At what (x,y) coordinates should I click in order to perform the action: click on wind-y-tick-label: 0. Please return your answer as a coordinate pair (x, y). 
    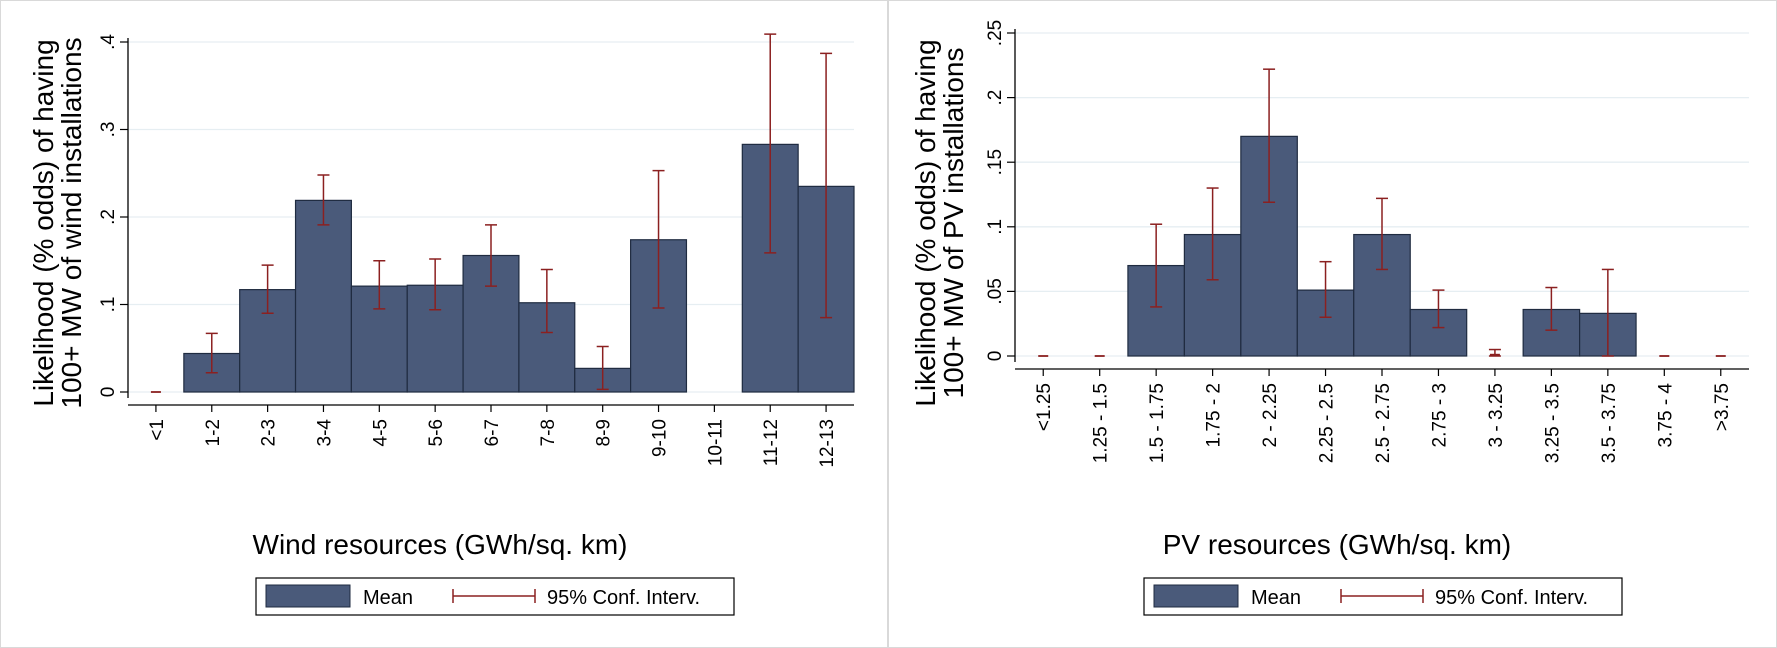
    Looking at the image, I should click on (108, 392).